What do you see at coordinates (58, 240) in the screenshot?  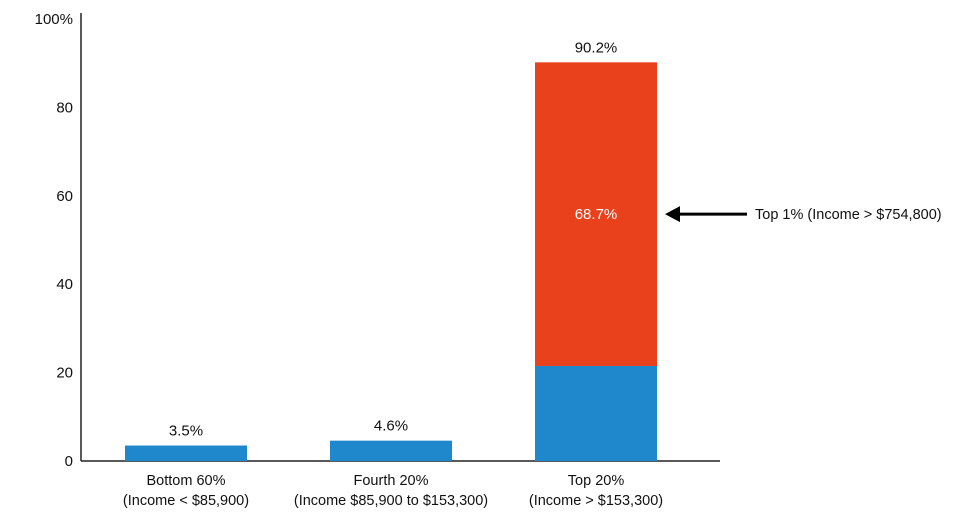 I see `y-axis: 0 20 40 60 80 100%` at bounding box center [58, 240].